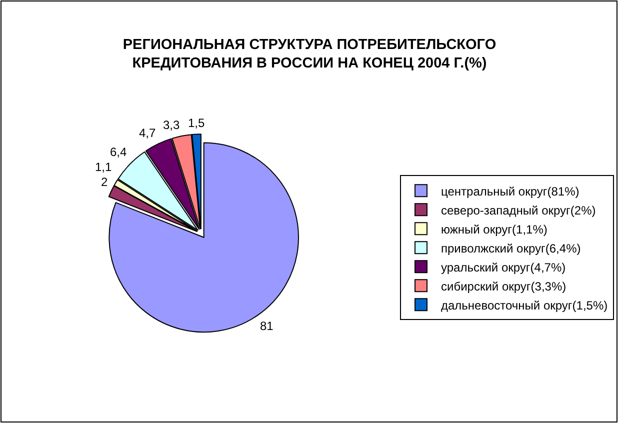  Describe the element at coordinates (267, 326) in the screenshot. I see `data-label: 81` at that location.